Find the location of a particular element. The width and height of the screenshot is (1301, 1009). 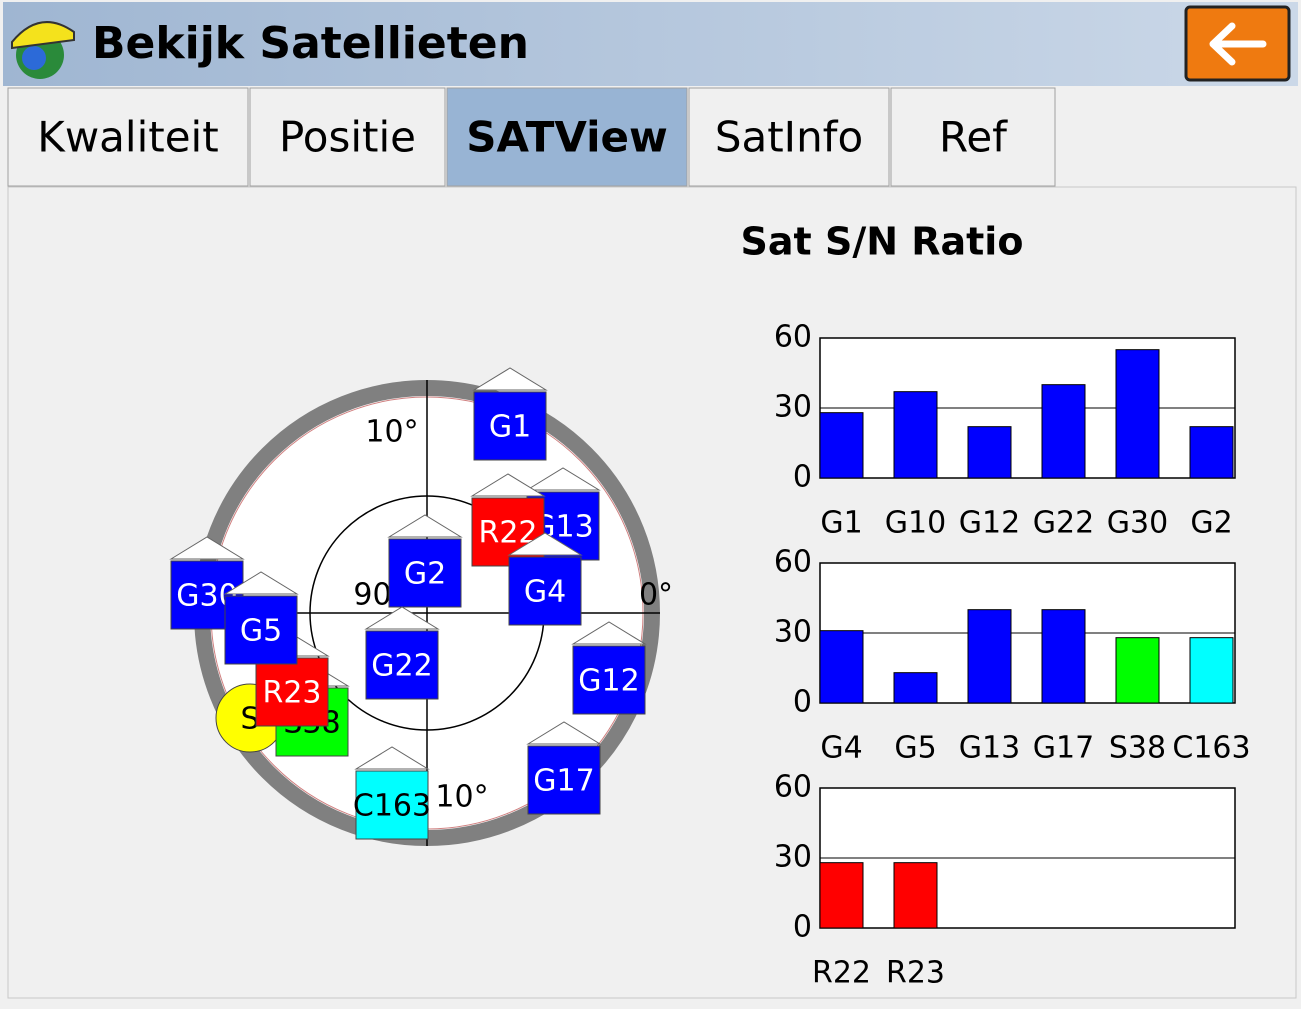

x-tick-label: G2 is located at coordinates (1211, 523).